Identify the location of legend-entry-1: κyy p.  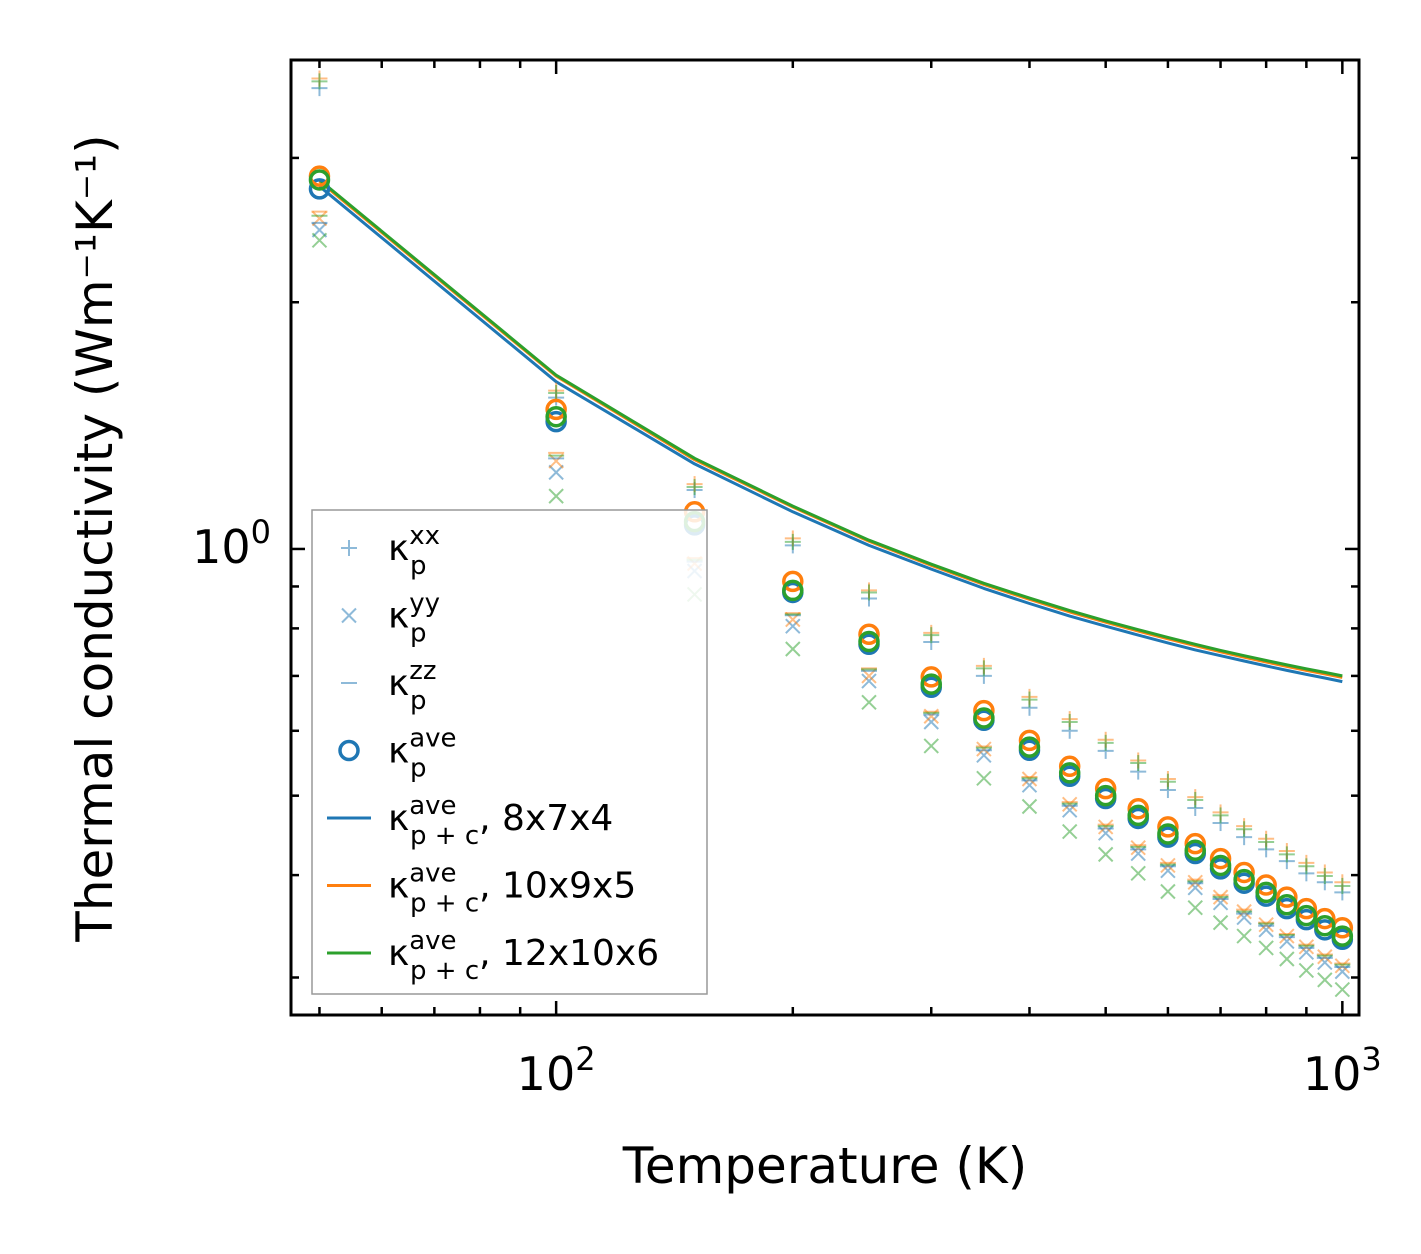
(390, 619).